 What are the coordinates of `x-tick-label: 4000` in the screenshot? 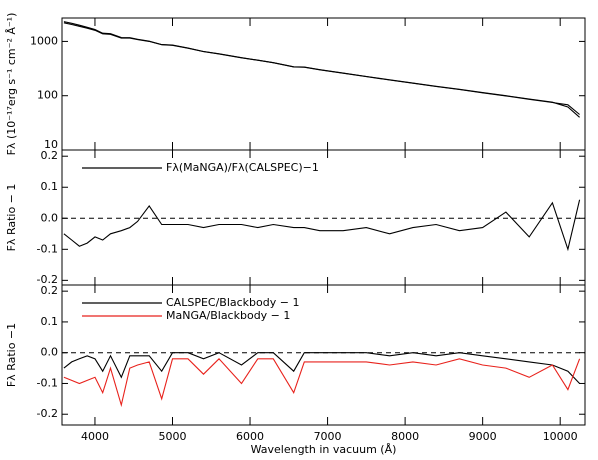 It's located at (95, 436).